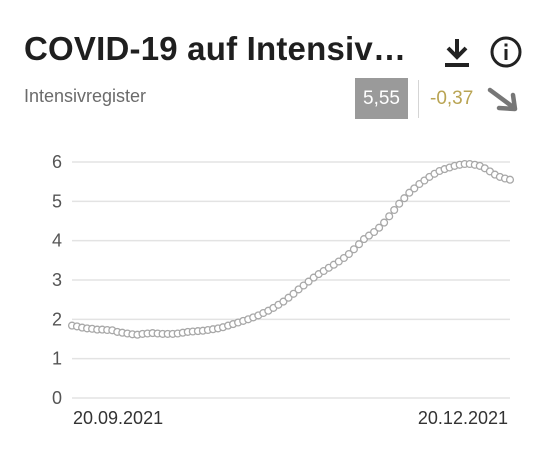  I want to click on y-tick-label: 2, so click(57, 319).